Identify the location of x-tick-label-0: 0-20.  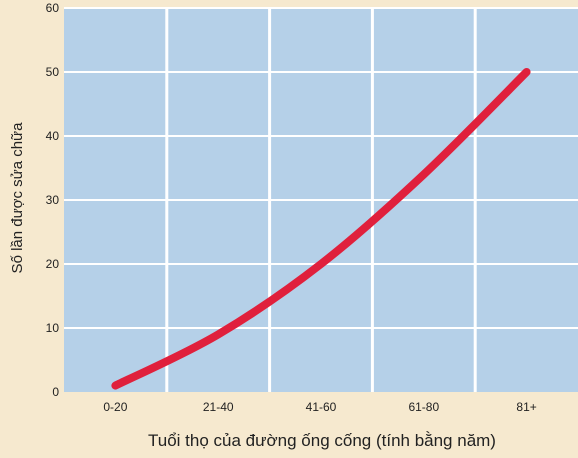
(115, 407).